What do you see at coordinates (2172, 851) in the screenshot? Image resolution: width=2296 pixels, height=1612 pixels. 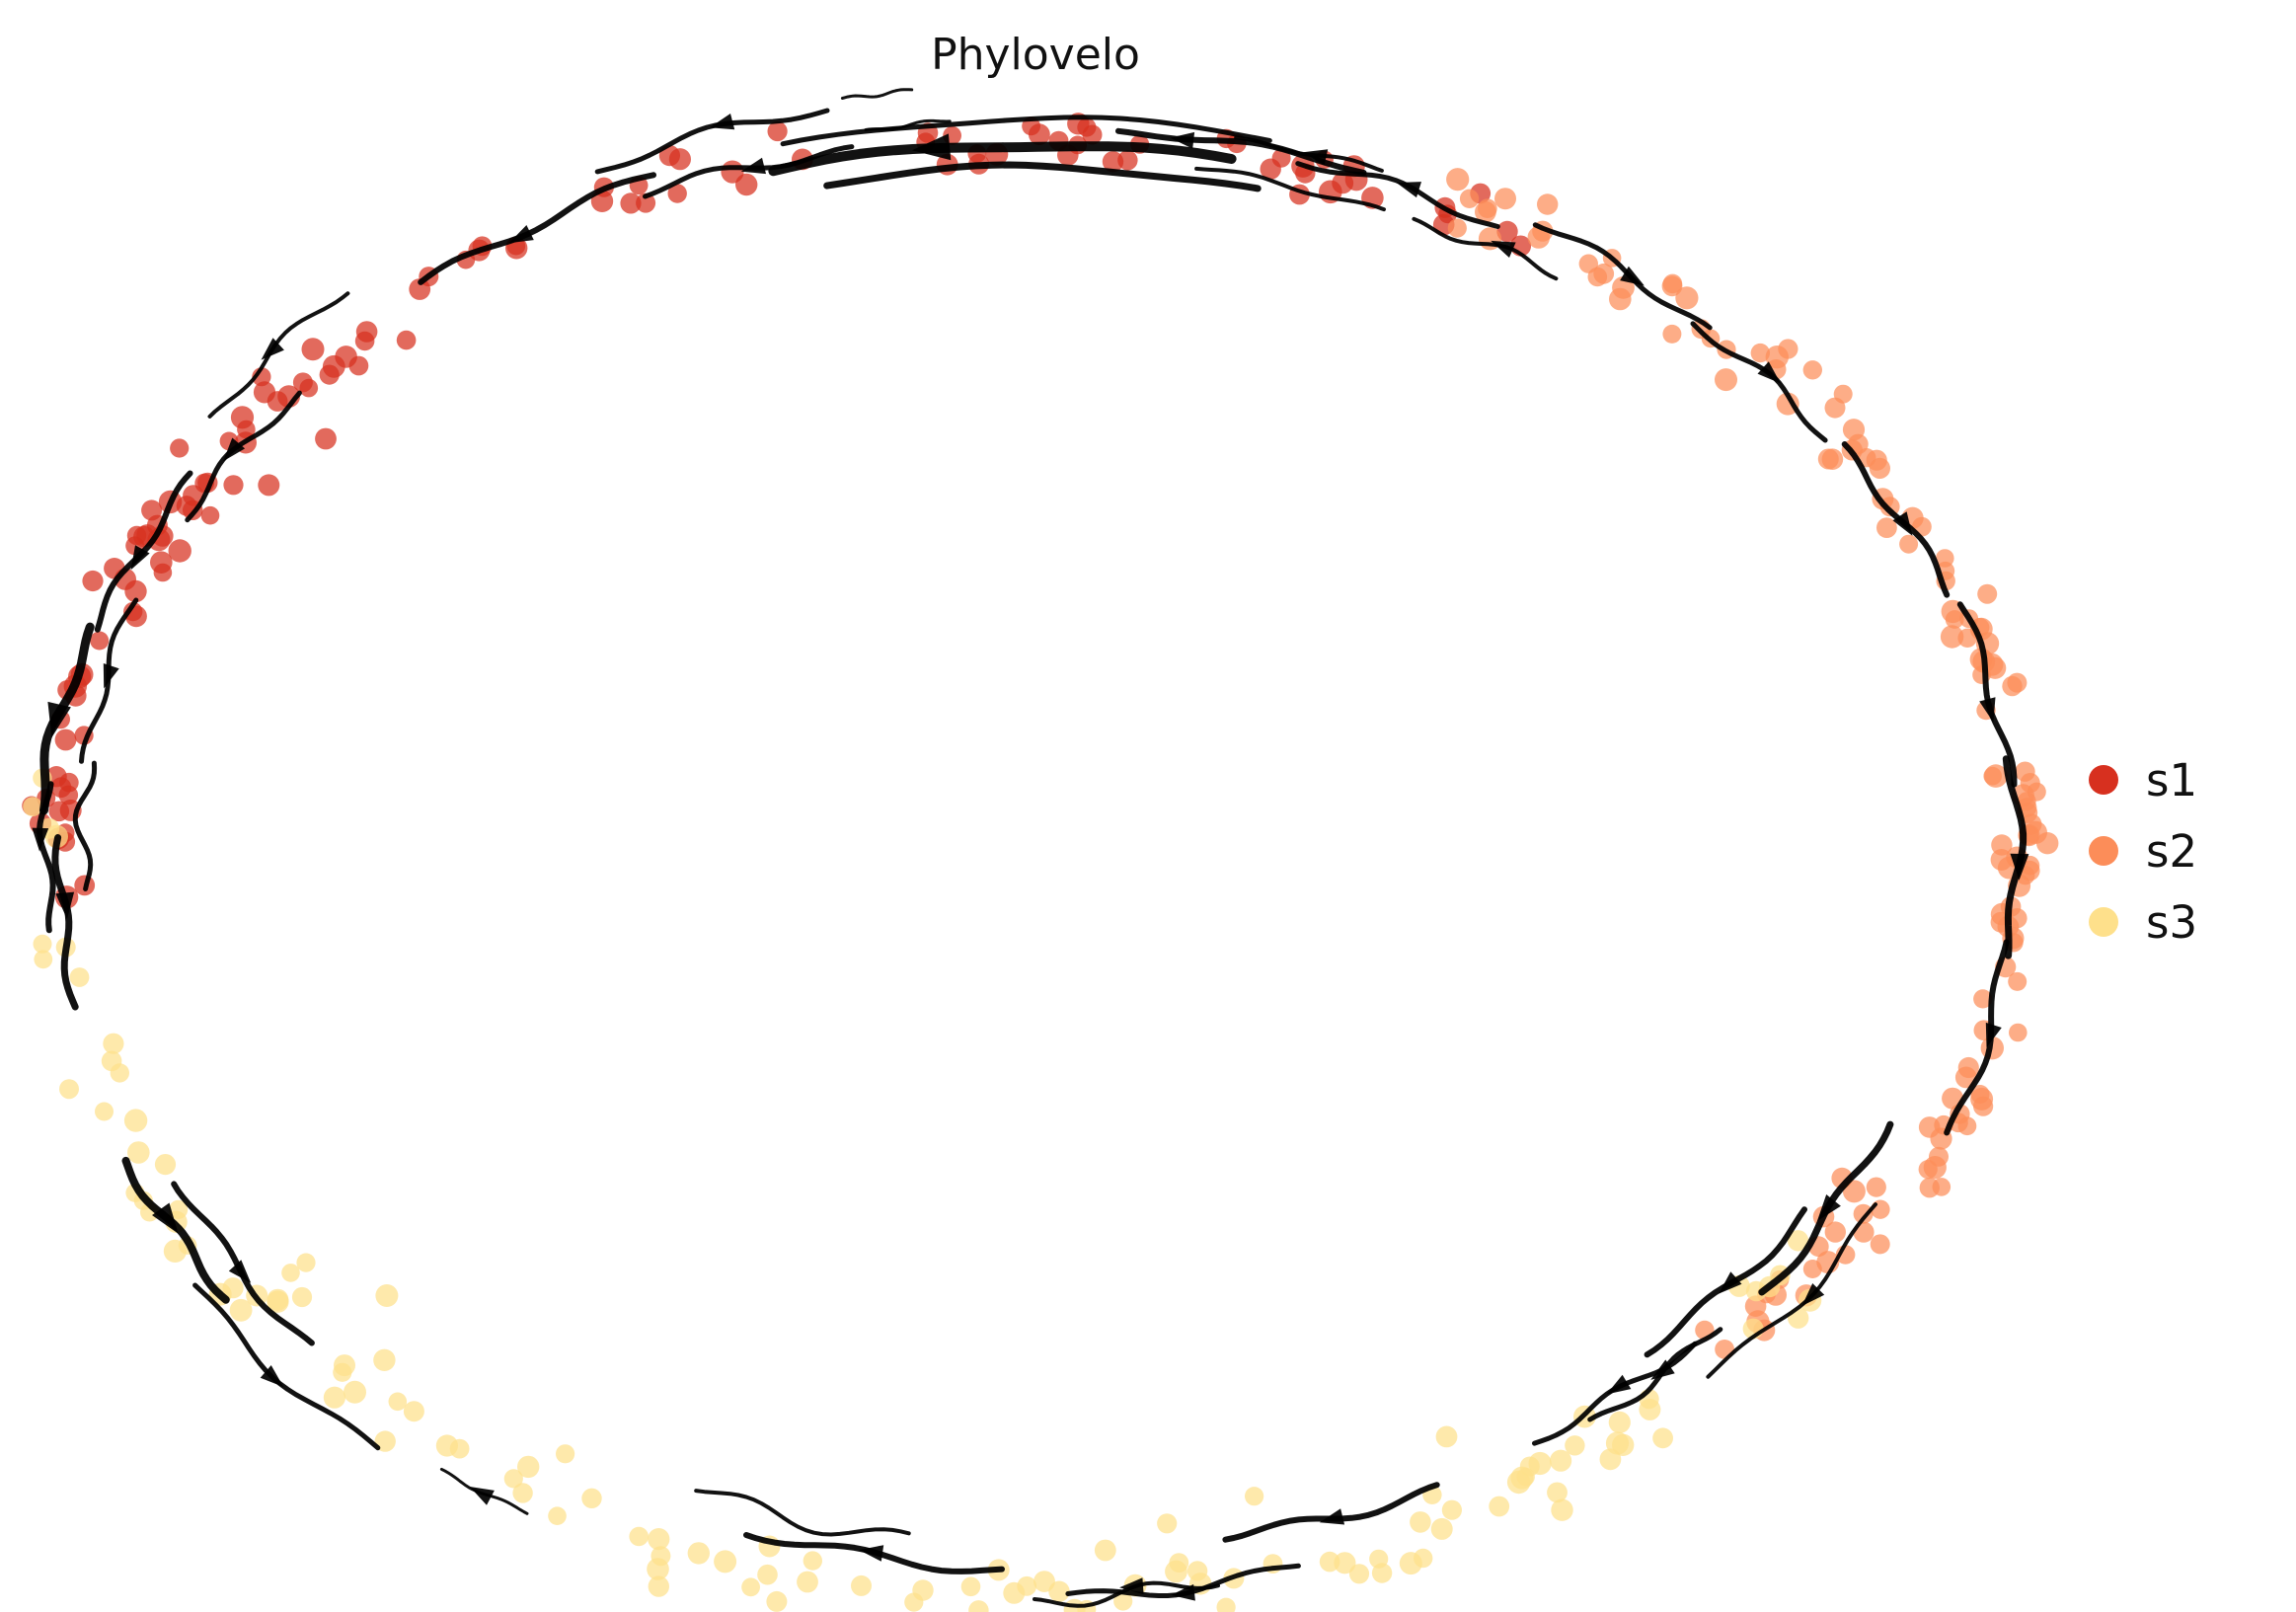 I see `legend-label-s2: s2` at bounding box center [2172, 851].